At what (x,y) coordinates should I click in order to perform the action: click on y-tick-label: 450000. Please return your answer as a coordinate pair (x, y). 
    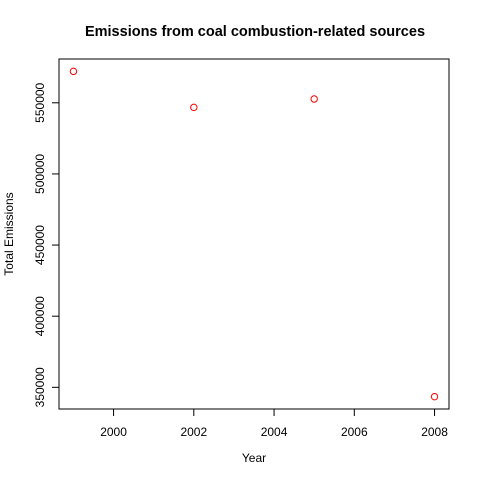
    Looking at the image, I should click on (40, 245).